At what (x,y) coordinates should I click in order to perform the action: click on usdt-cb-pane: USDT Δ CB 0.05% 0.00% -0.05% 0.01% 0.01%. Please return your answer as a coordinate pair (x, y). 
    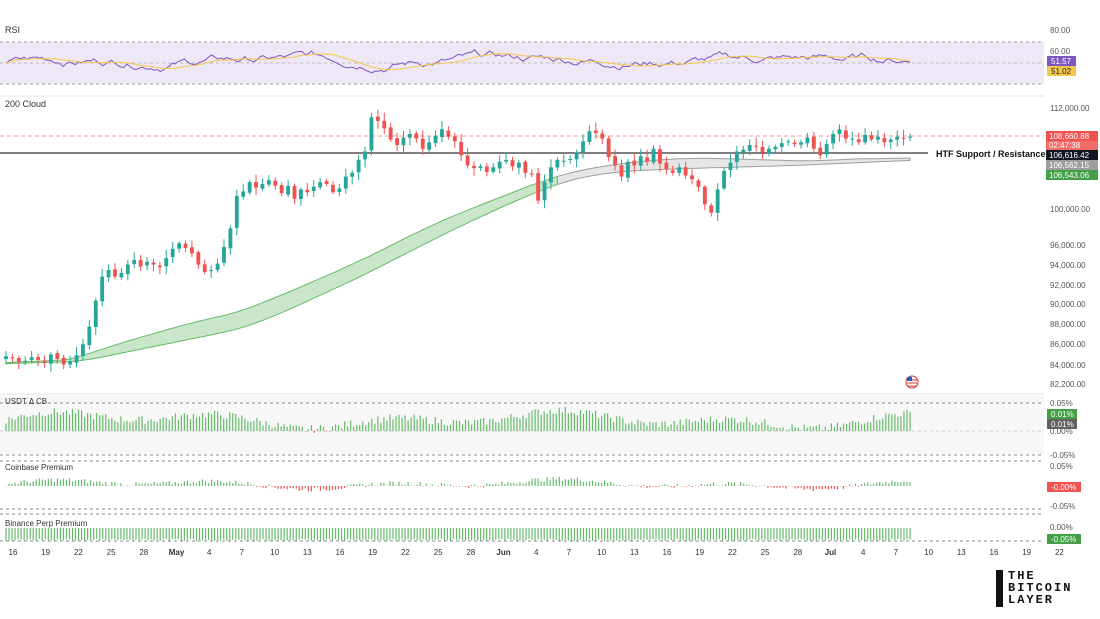
    Looking at the image, I should click on (538, 428).